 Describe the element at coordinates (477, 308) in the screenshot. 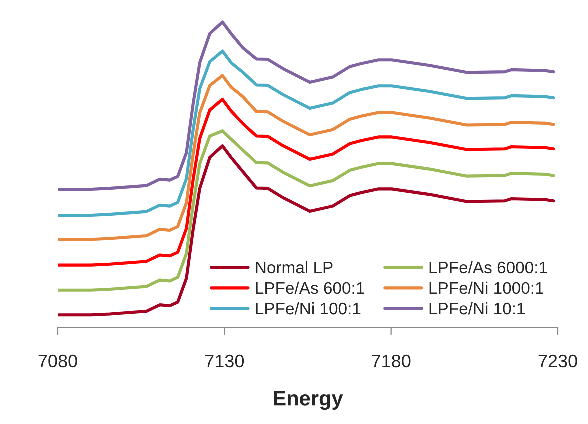

I see `legend-label: LPFe/Ni 10:1` at that location.